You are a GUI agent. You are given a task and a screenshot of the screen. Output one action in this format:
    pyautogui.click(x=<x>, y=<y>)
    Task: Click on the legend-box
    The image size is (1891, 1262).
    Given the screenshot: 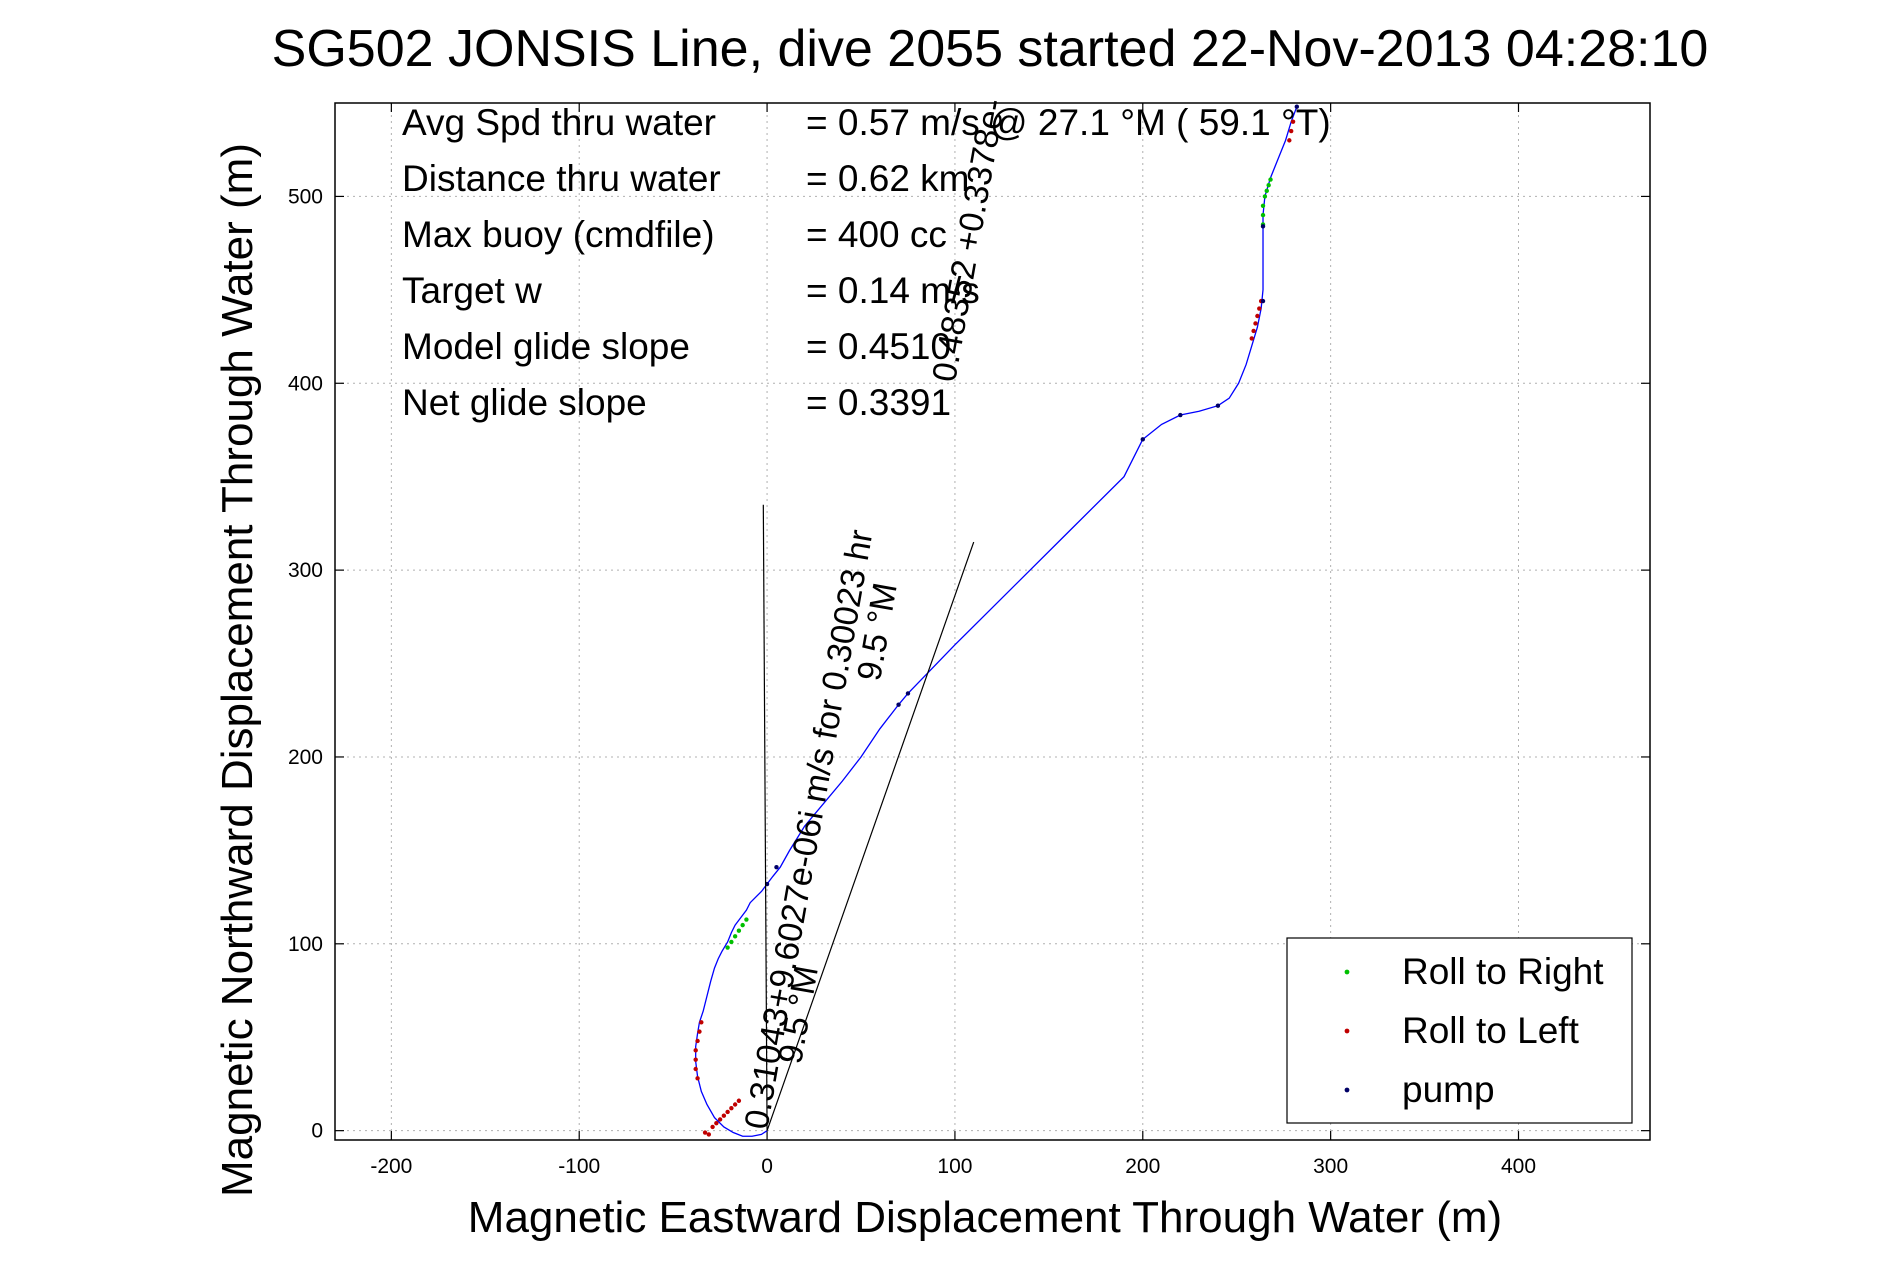 What is the action you would take?
    pyautogui.click(x=1459, y=1030)
    